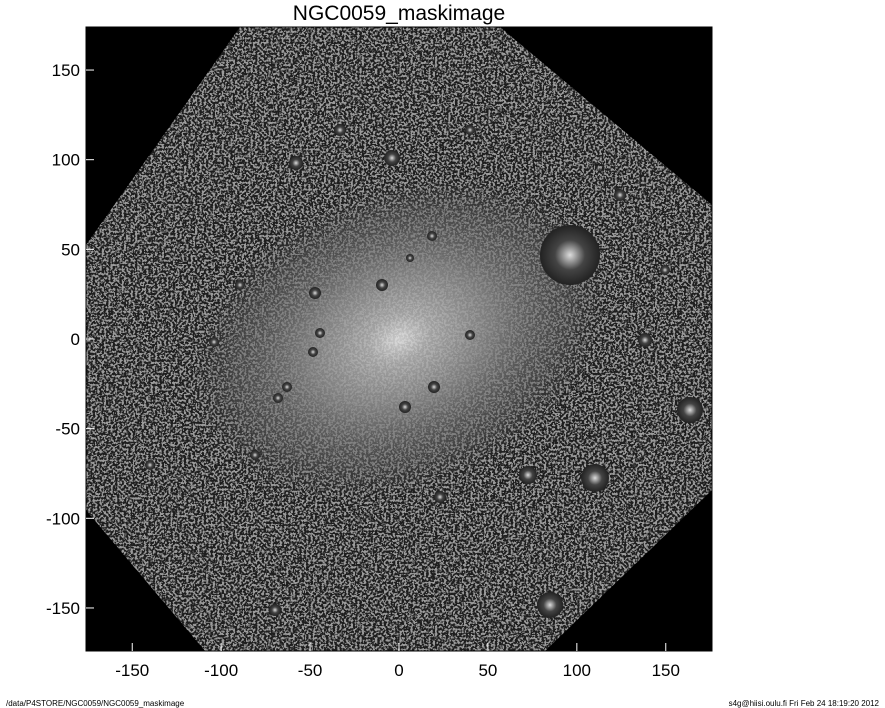  I want to click on x-tick-label: 100, so click(577, 670).